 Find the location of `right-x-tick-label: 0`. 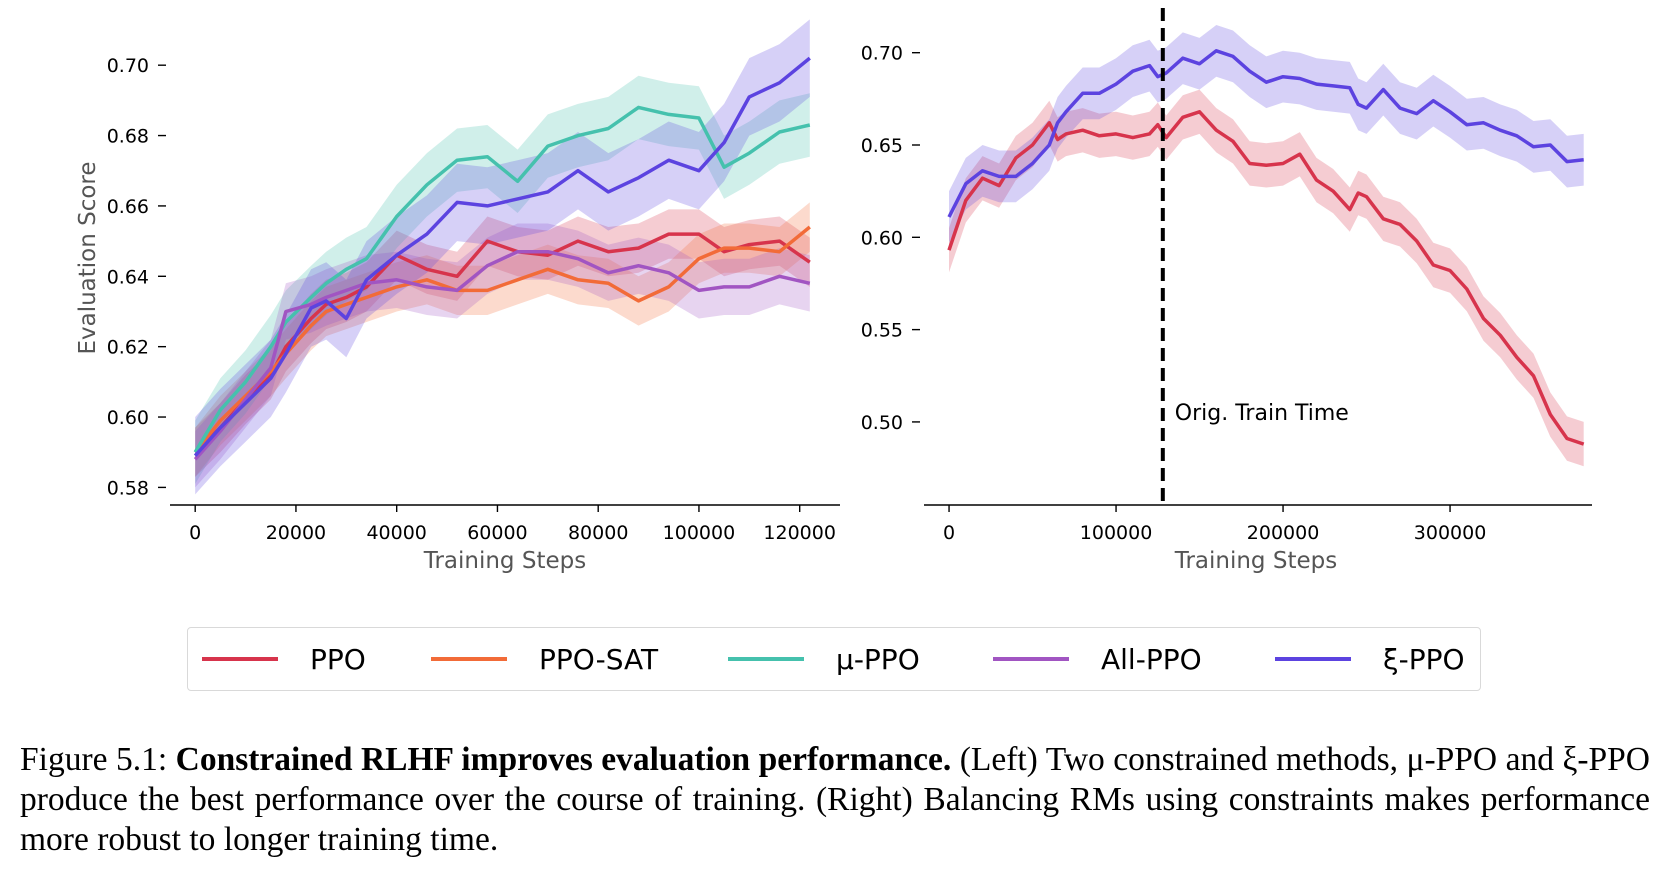

right-x-tick-label: 0 is located at coordinates (949, 533).